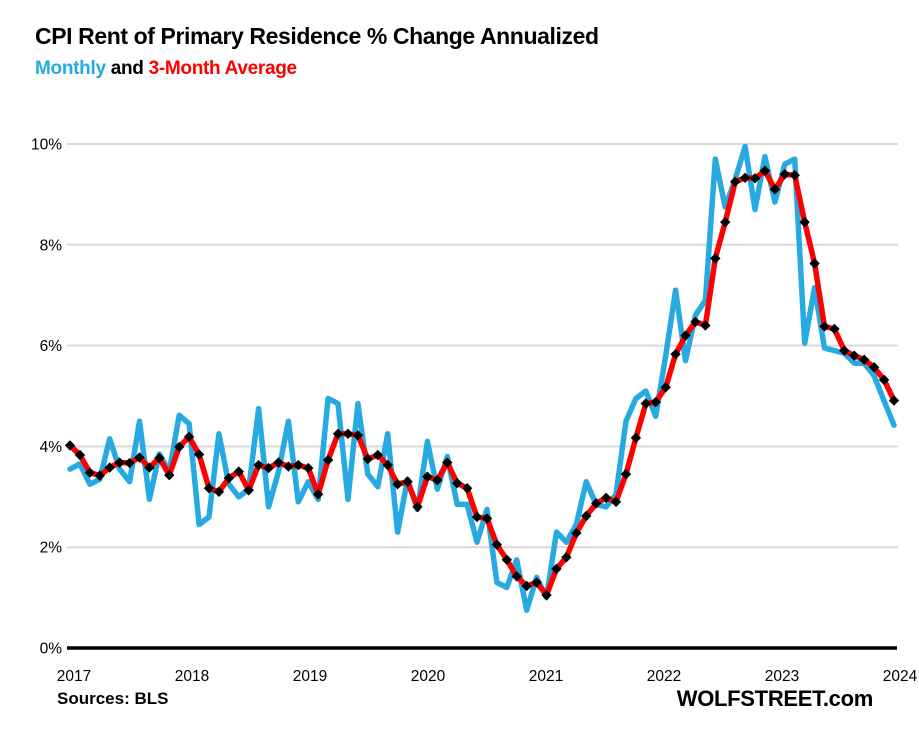 This screenshot has width=919, height=736. I want to click on y-tick-label: 8%, so click(51, 245).